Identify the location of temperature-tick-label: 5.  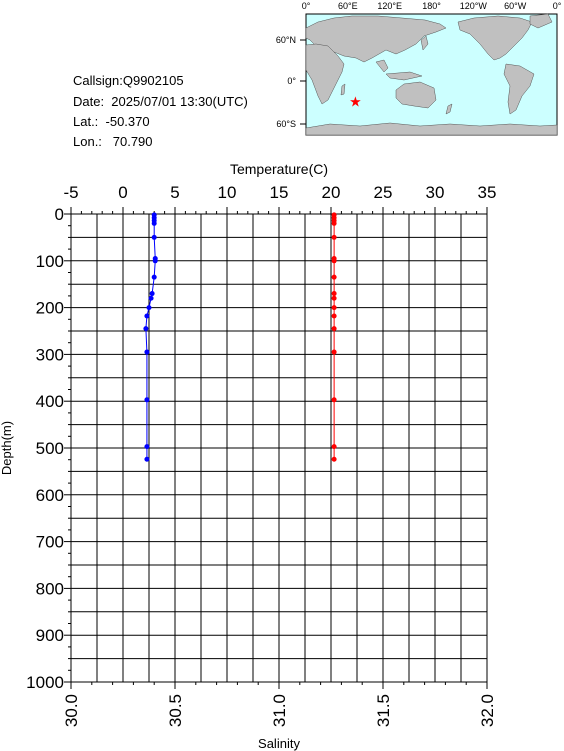
(174, 192).